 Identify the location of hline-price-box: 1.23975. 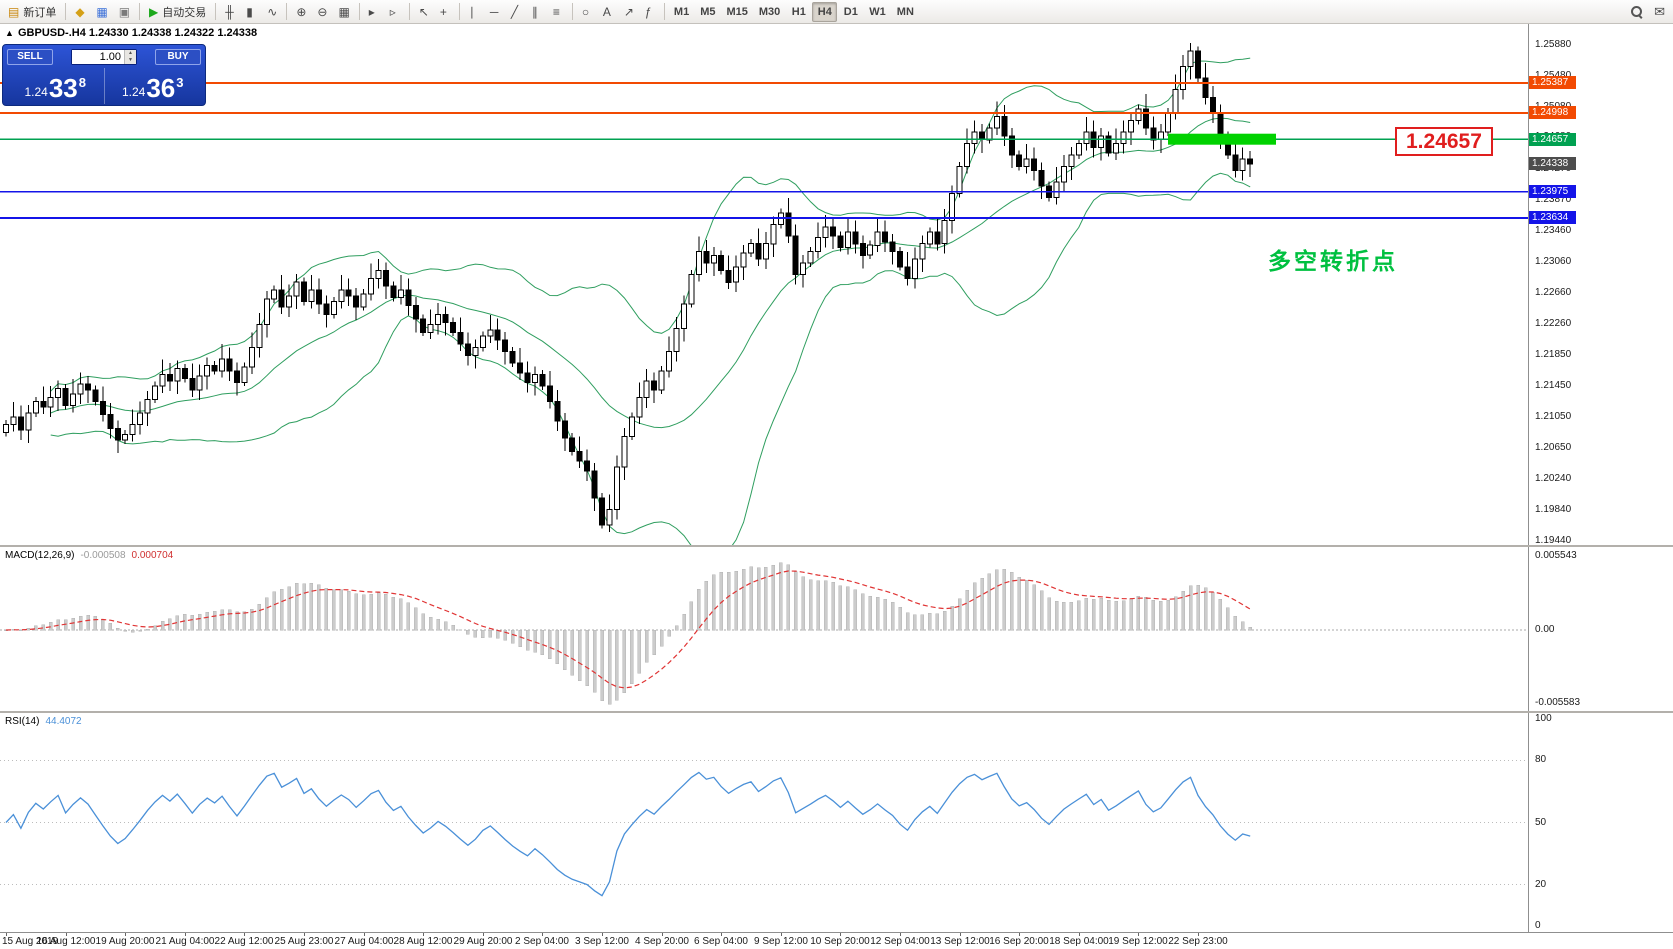
(1552, 191).